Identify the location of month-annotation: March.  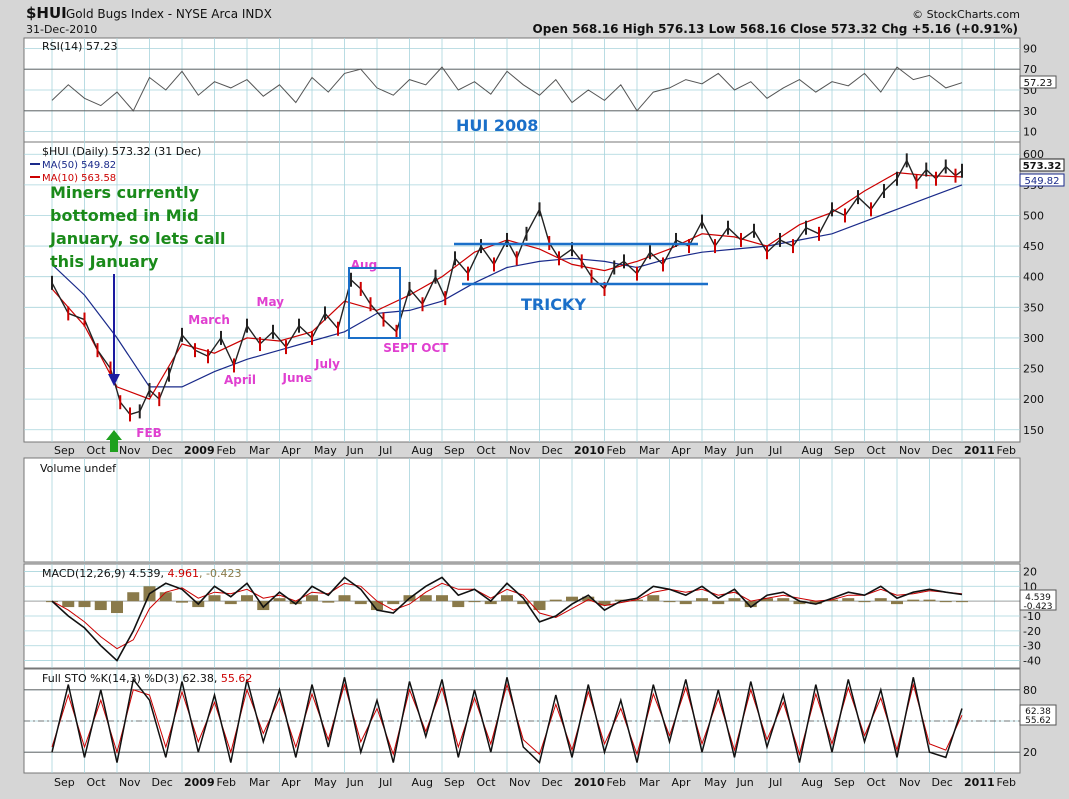
(209, 320).